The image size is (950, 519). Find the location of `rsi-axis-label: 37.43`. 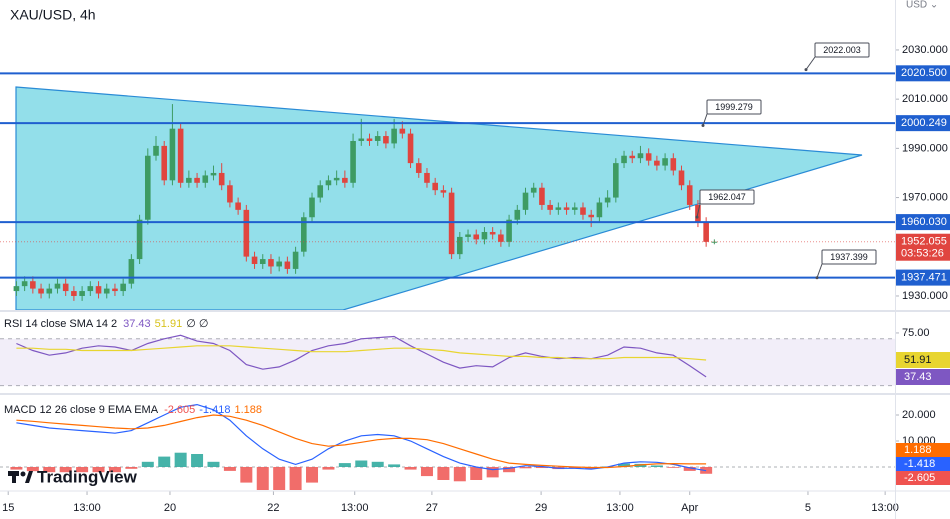

rsi-axis-label: 37.43 is located at coordinates (918, 377).